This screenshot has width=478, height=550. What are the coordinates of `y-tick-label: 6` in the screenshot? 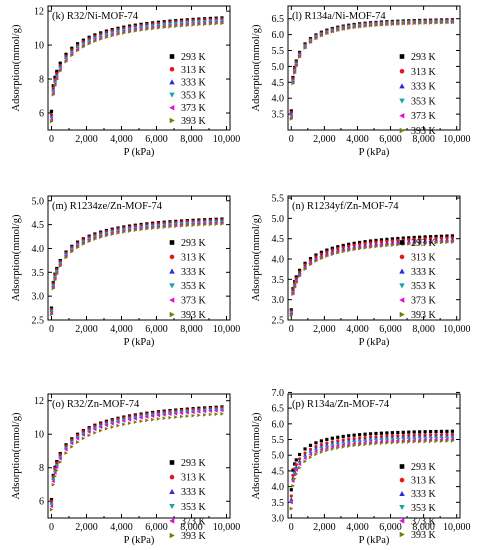 It's located at (41, 502).